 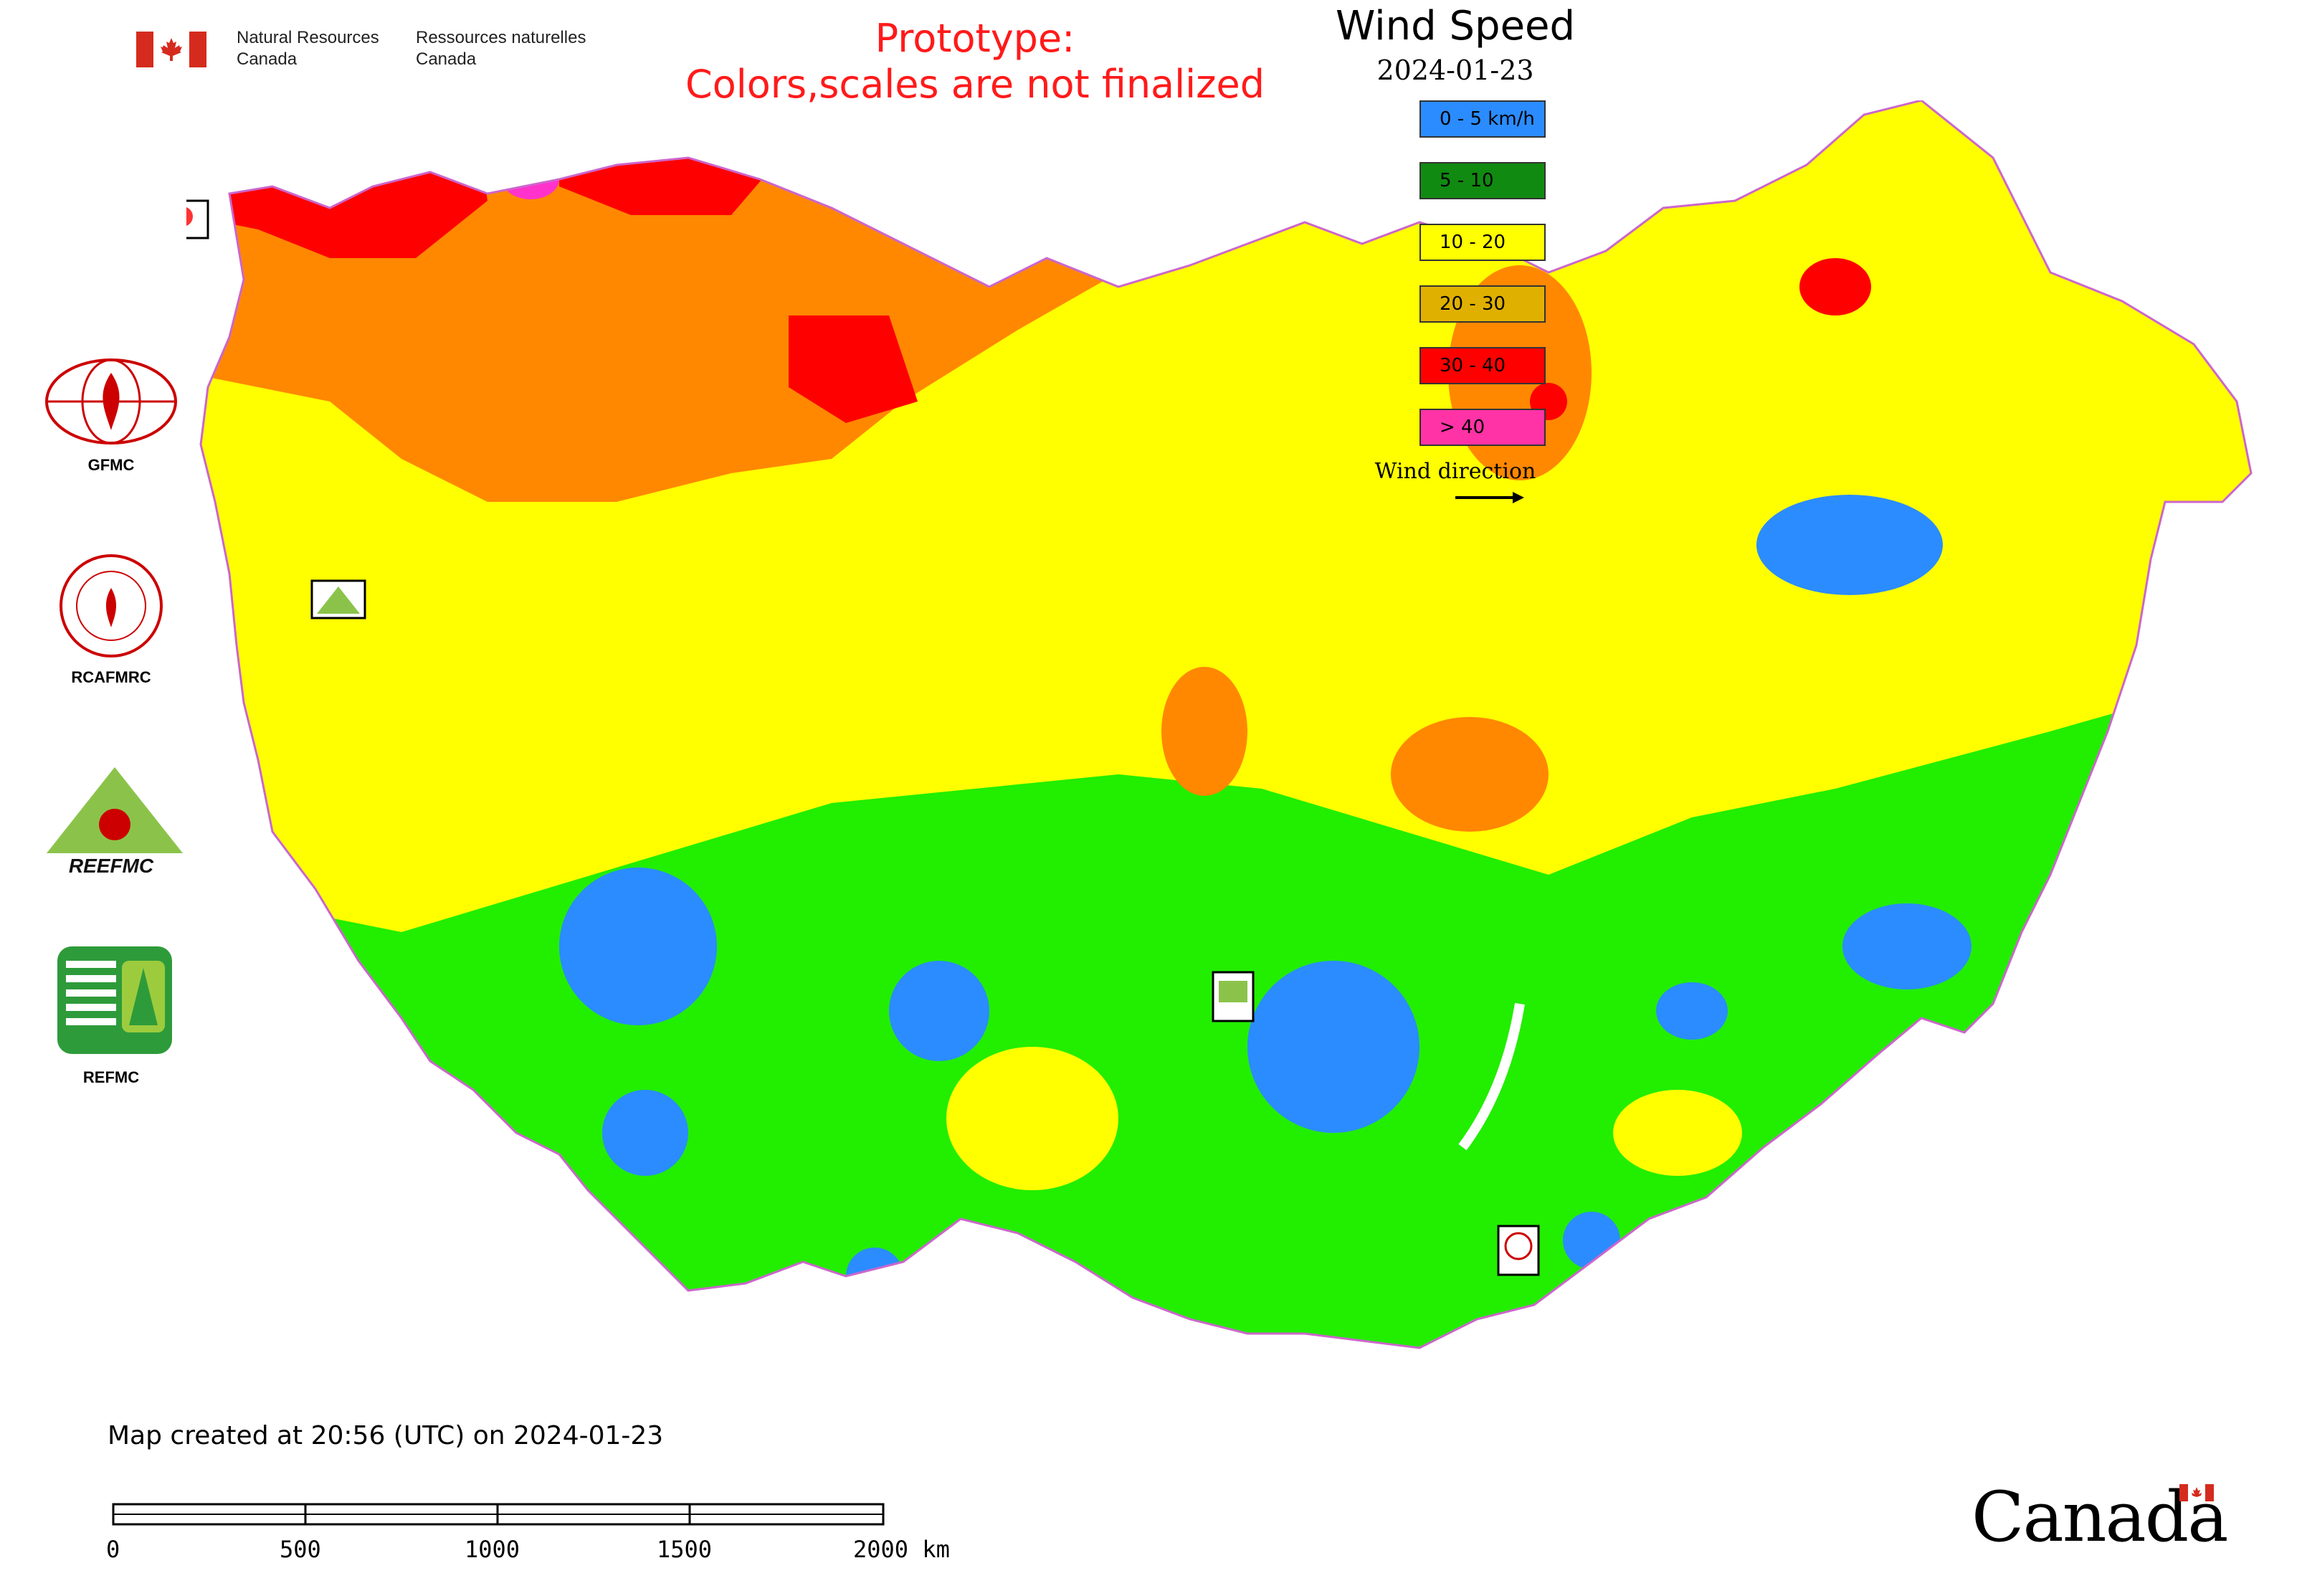 I want to click on legend-title: Wind Speed, so click(x=1455, y=26).